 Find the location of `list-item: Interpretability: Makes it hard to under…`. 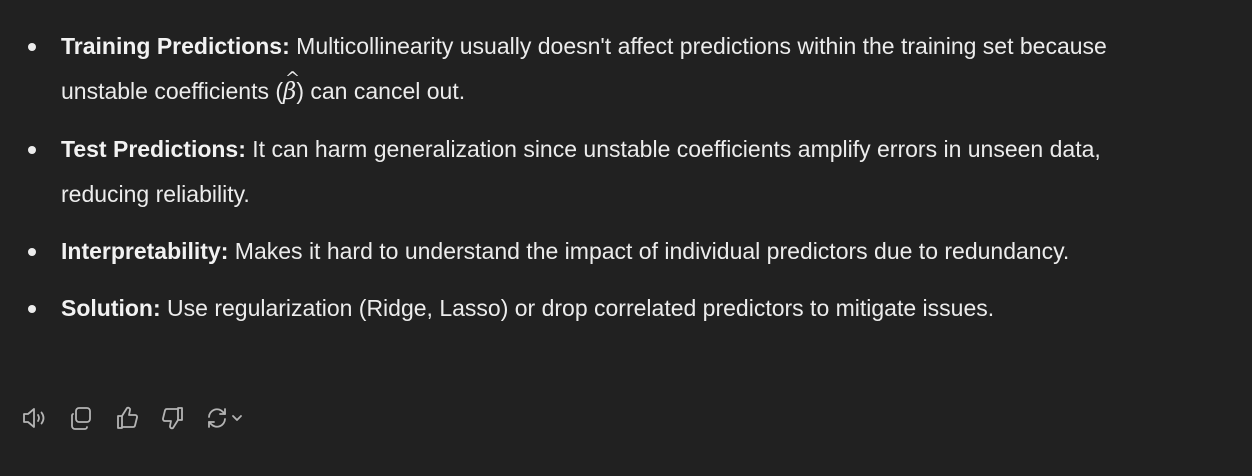

list-item: Interpretability: Makes it hard to under… is located at coordinates (626, 251).